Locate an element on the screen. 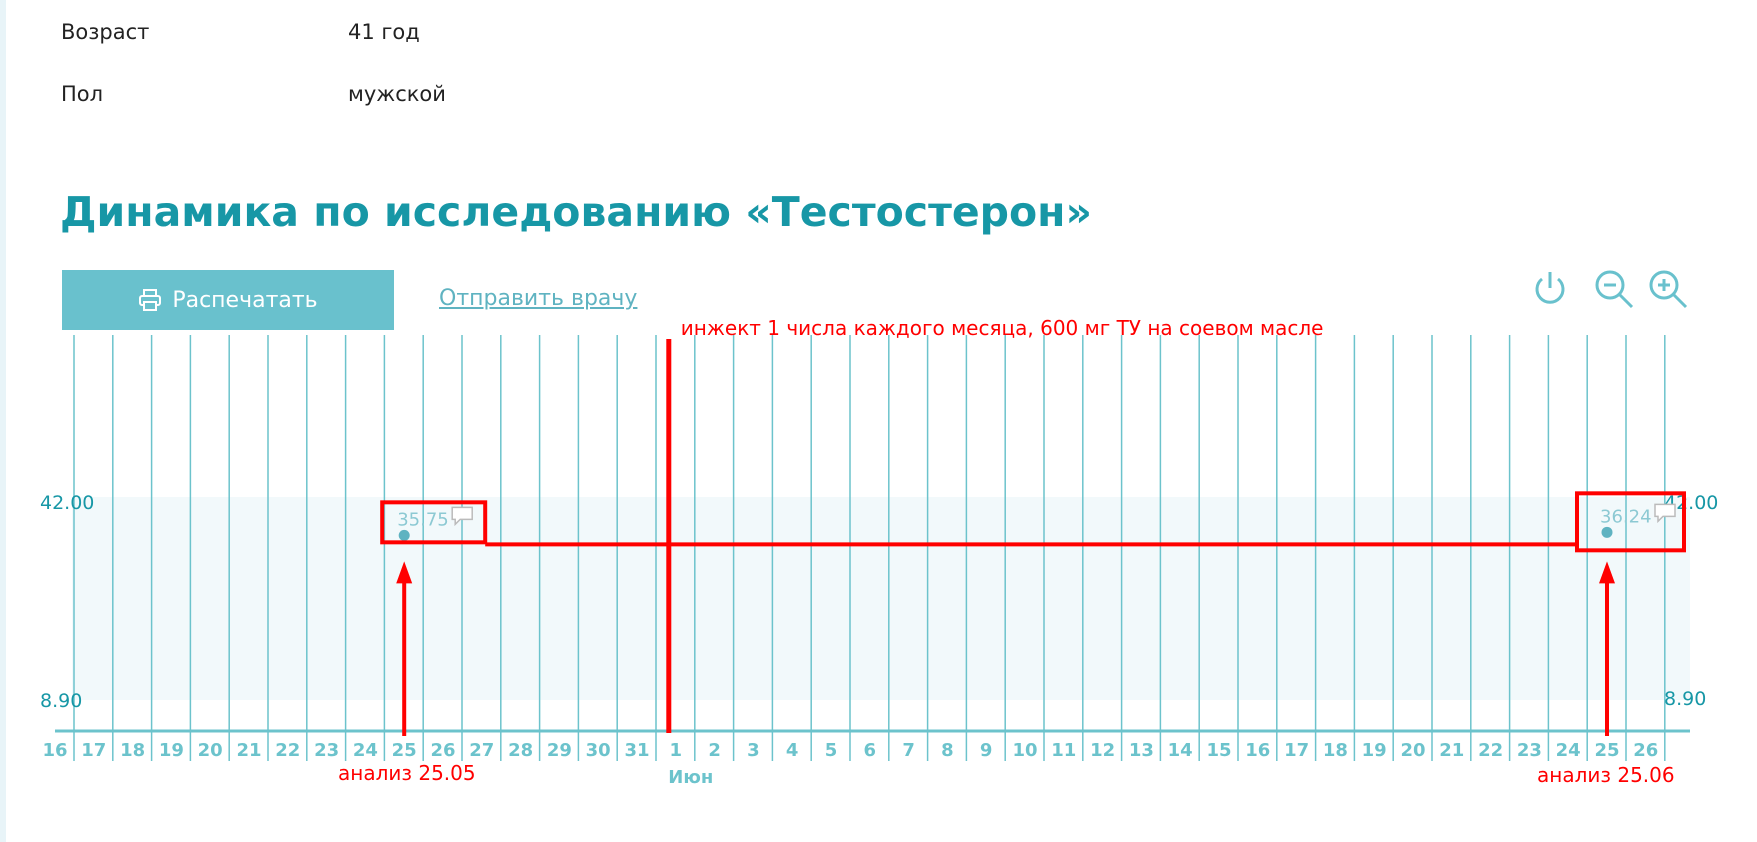  zoom-in-icon is located at coordinates (1668, 289).